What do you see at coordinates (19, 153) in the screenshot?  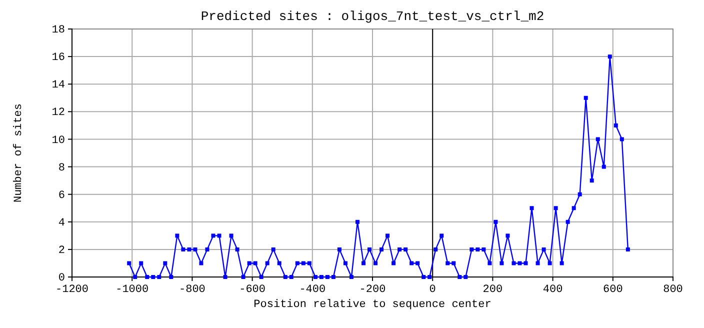 I see `y-axis-title: Number of sites` at bounding box center [19, 153].